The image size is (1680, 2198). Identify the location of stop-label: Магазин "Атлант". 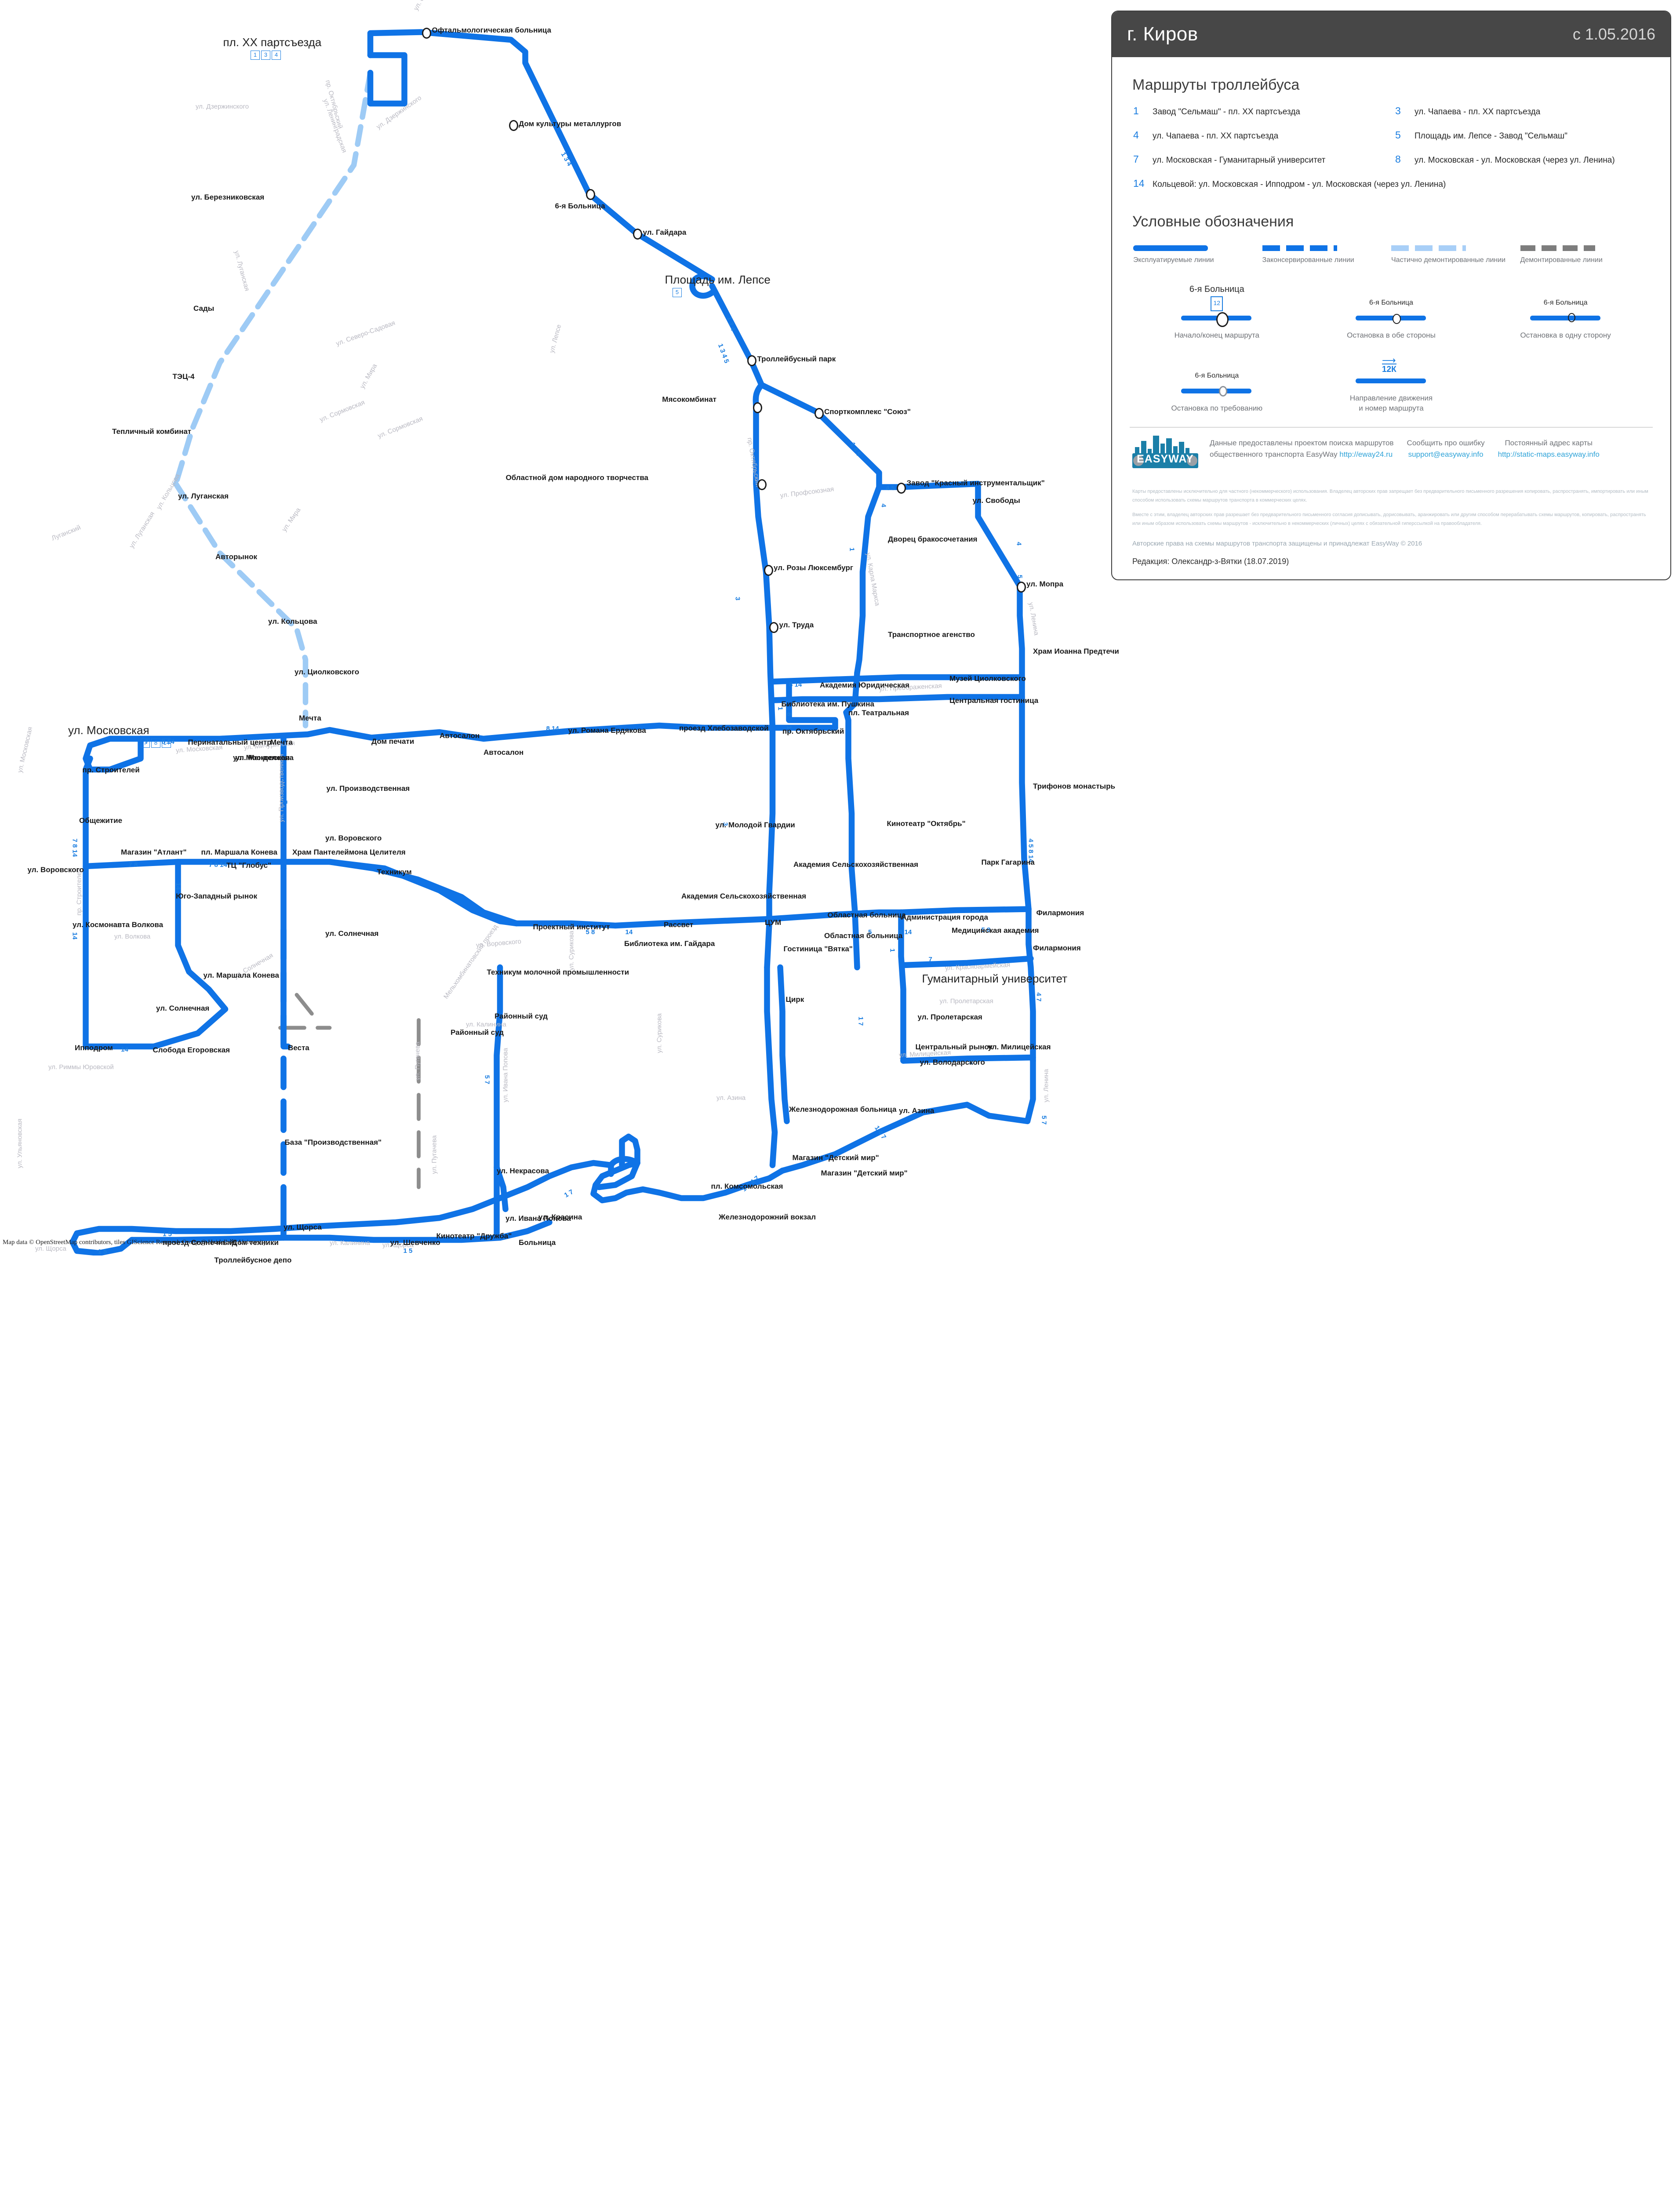
(154, 852).